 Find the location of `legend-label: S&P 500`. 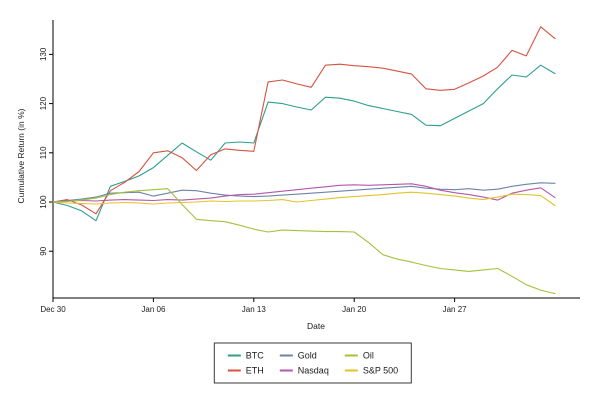

legend-label: S&P 500 is located at coordinates (380, 370).